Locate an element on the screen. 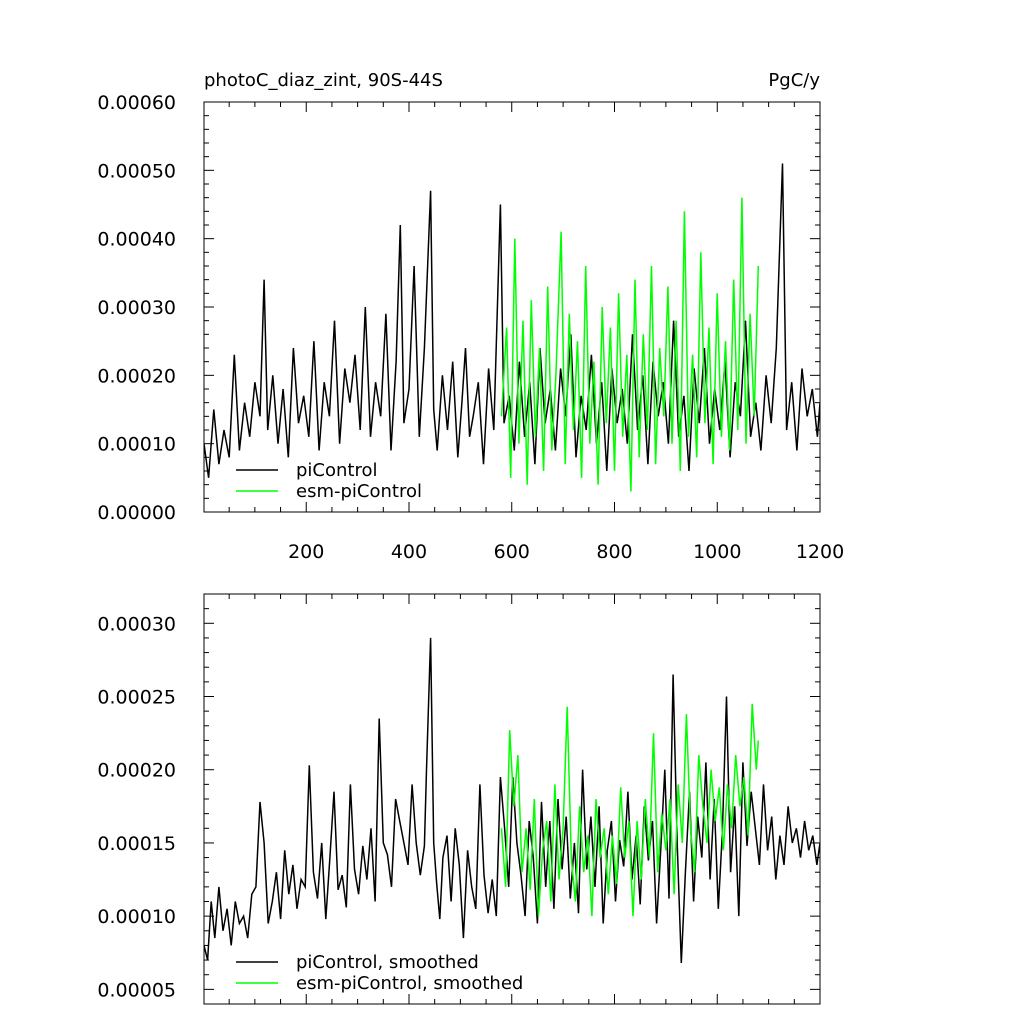  y-tick-label: 0.00000 is located at coordinates (136, 513).